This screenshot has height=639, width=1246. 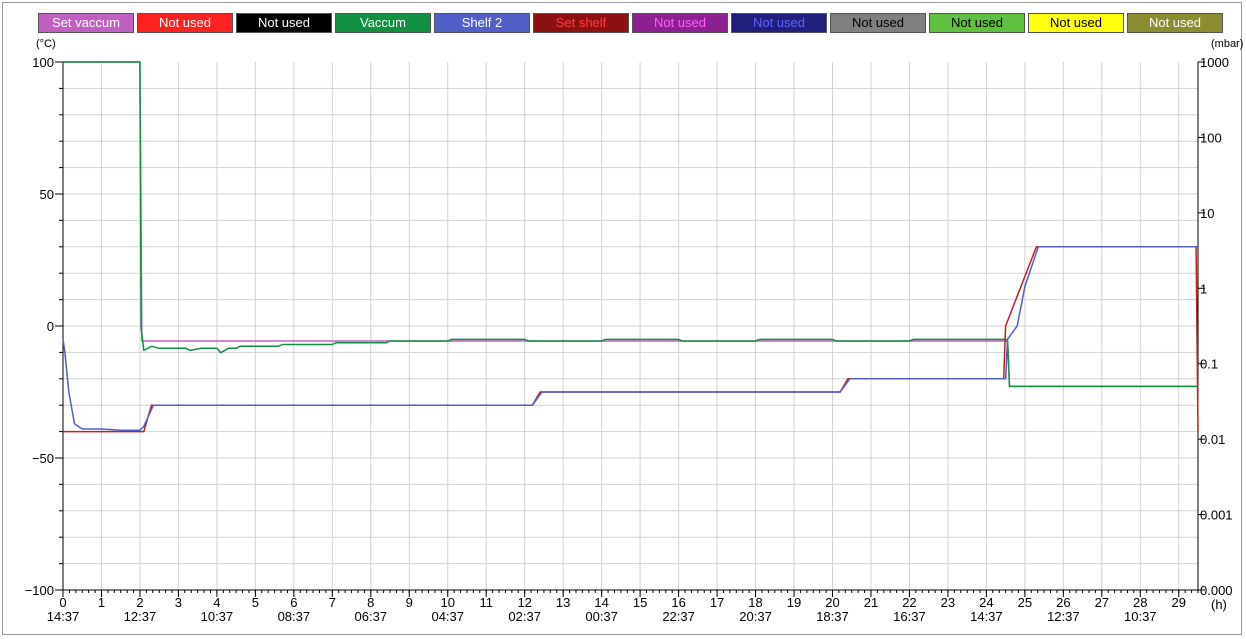 What do you see at coordinates (794, 602) in the screenshot?
I see `x-tick-label: 19` at bounding box center [794, 602].